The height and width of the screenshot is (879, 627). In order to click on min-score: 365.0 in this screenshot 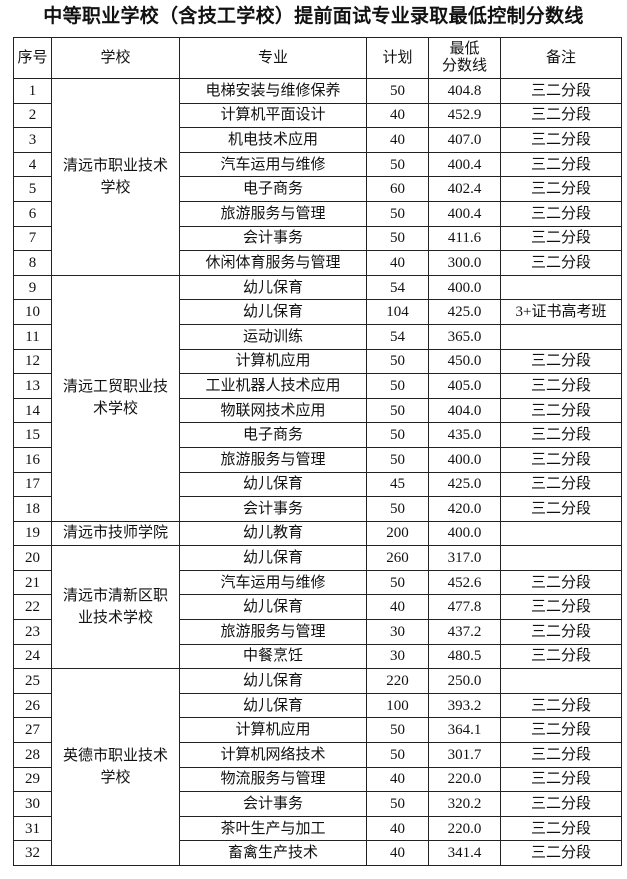, I will do `click(464, 336)`.